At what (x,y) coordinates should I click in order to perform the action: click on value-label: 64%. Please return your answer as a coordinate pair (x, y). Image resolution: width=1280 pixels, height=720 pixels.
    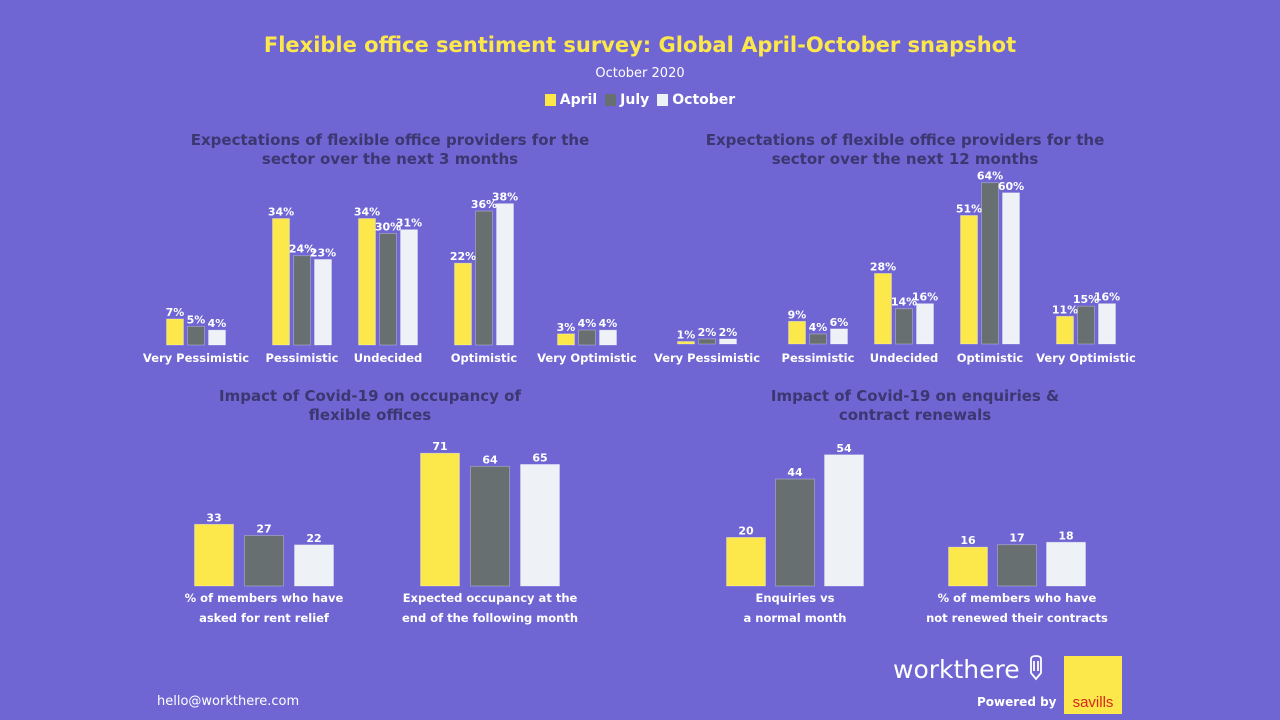
    Looking at the image, I should click on (990, 176).